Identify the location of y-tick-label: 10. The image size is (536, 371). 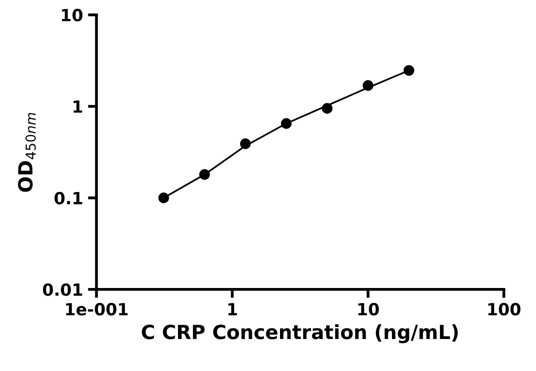
(72, 15).